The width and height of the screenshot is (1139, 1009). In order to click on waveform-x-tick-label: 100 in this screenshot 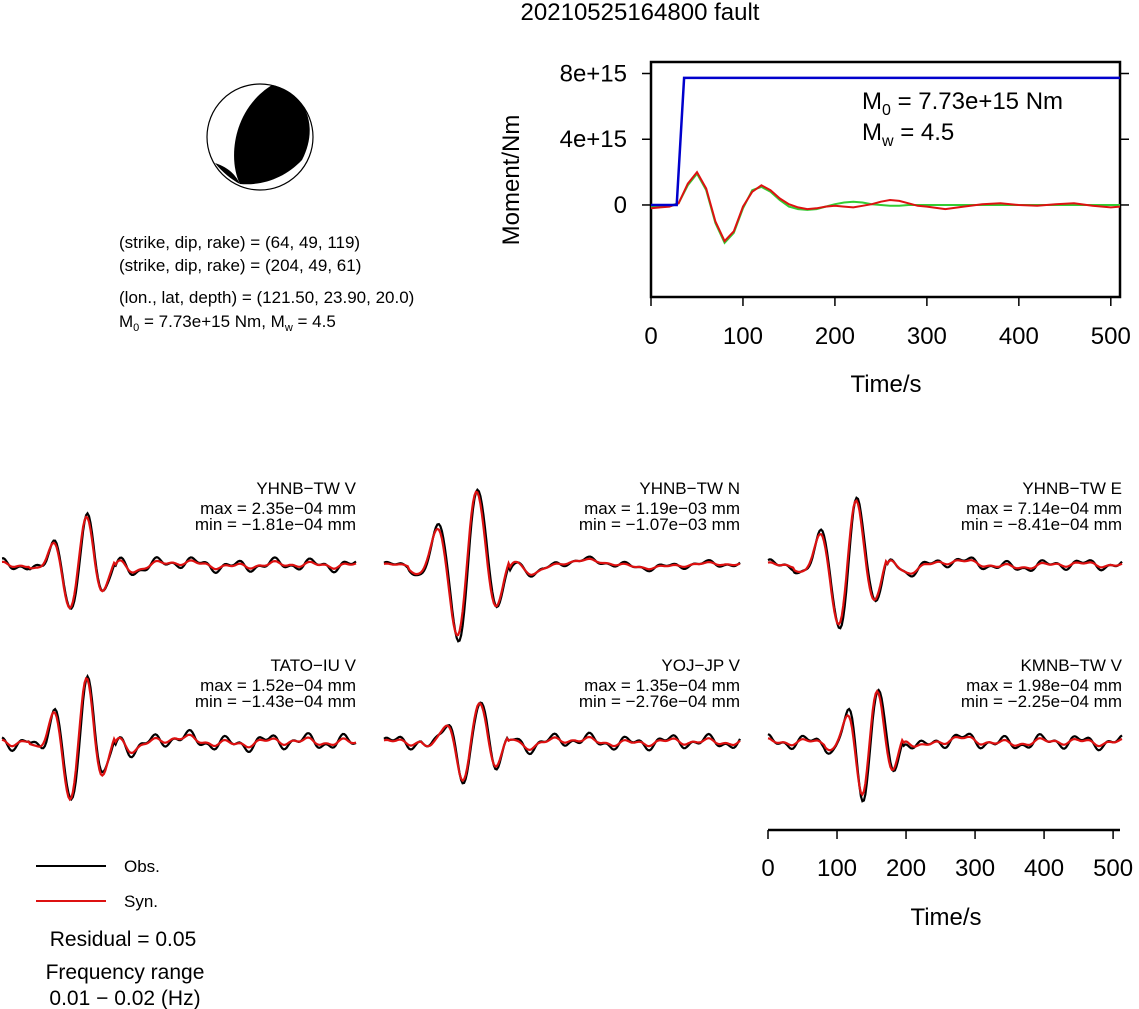, I will do `click(837, 868)`.